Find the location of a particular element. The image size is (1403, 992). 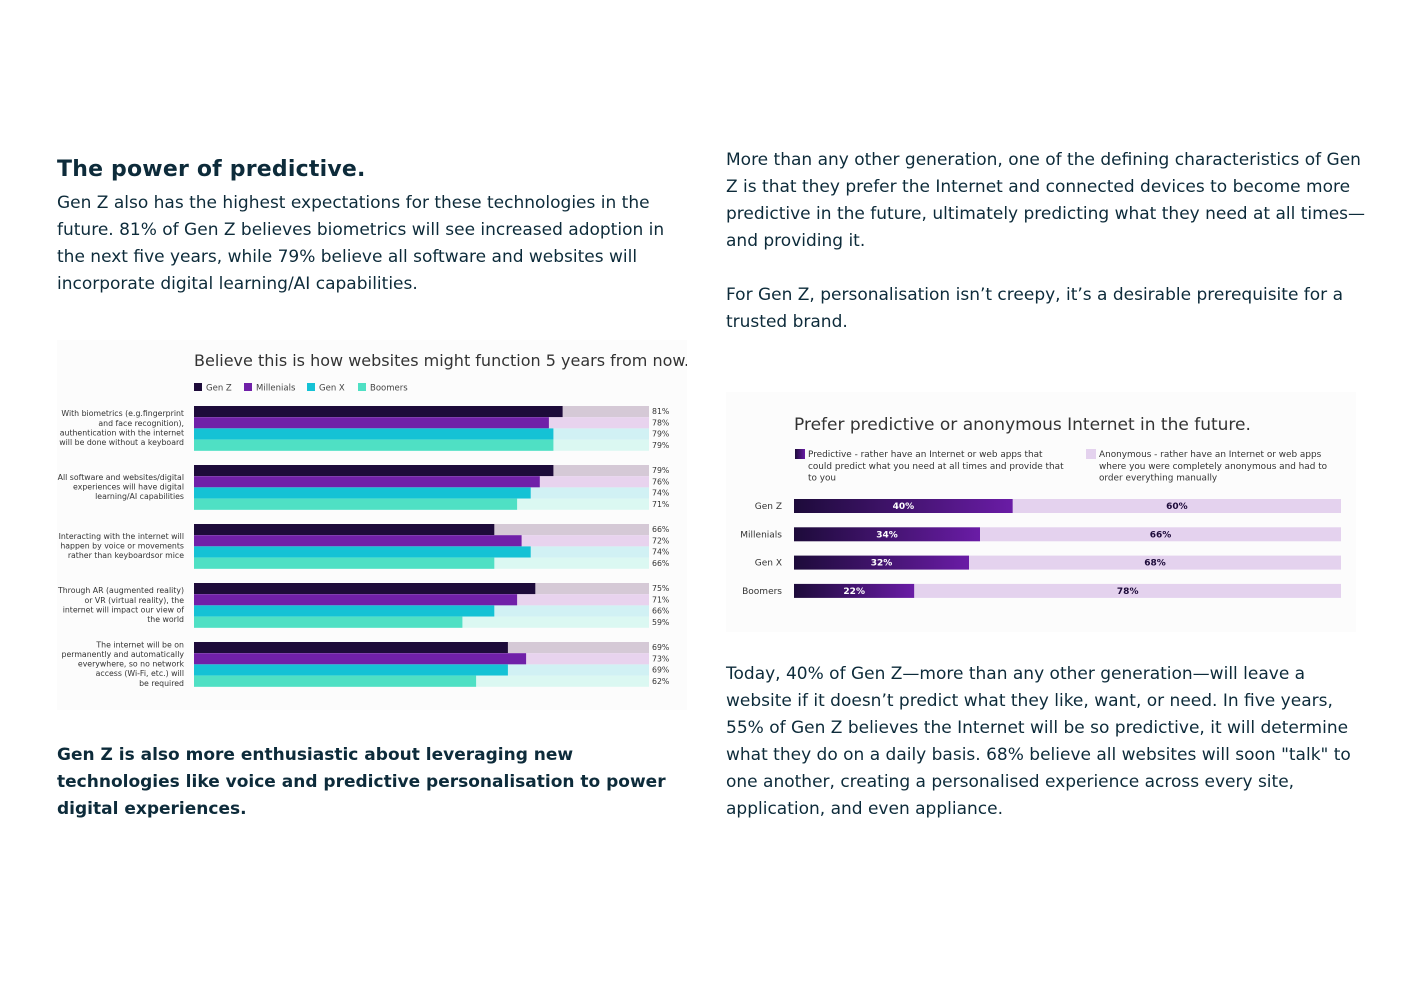

chart1-value-label: 76% is located at coordinates (660, 481).